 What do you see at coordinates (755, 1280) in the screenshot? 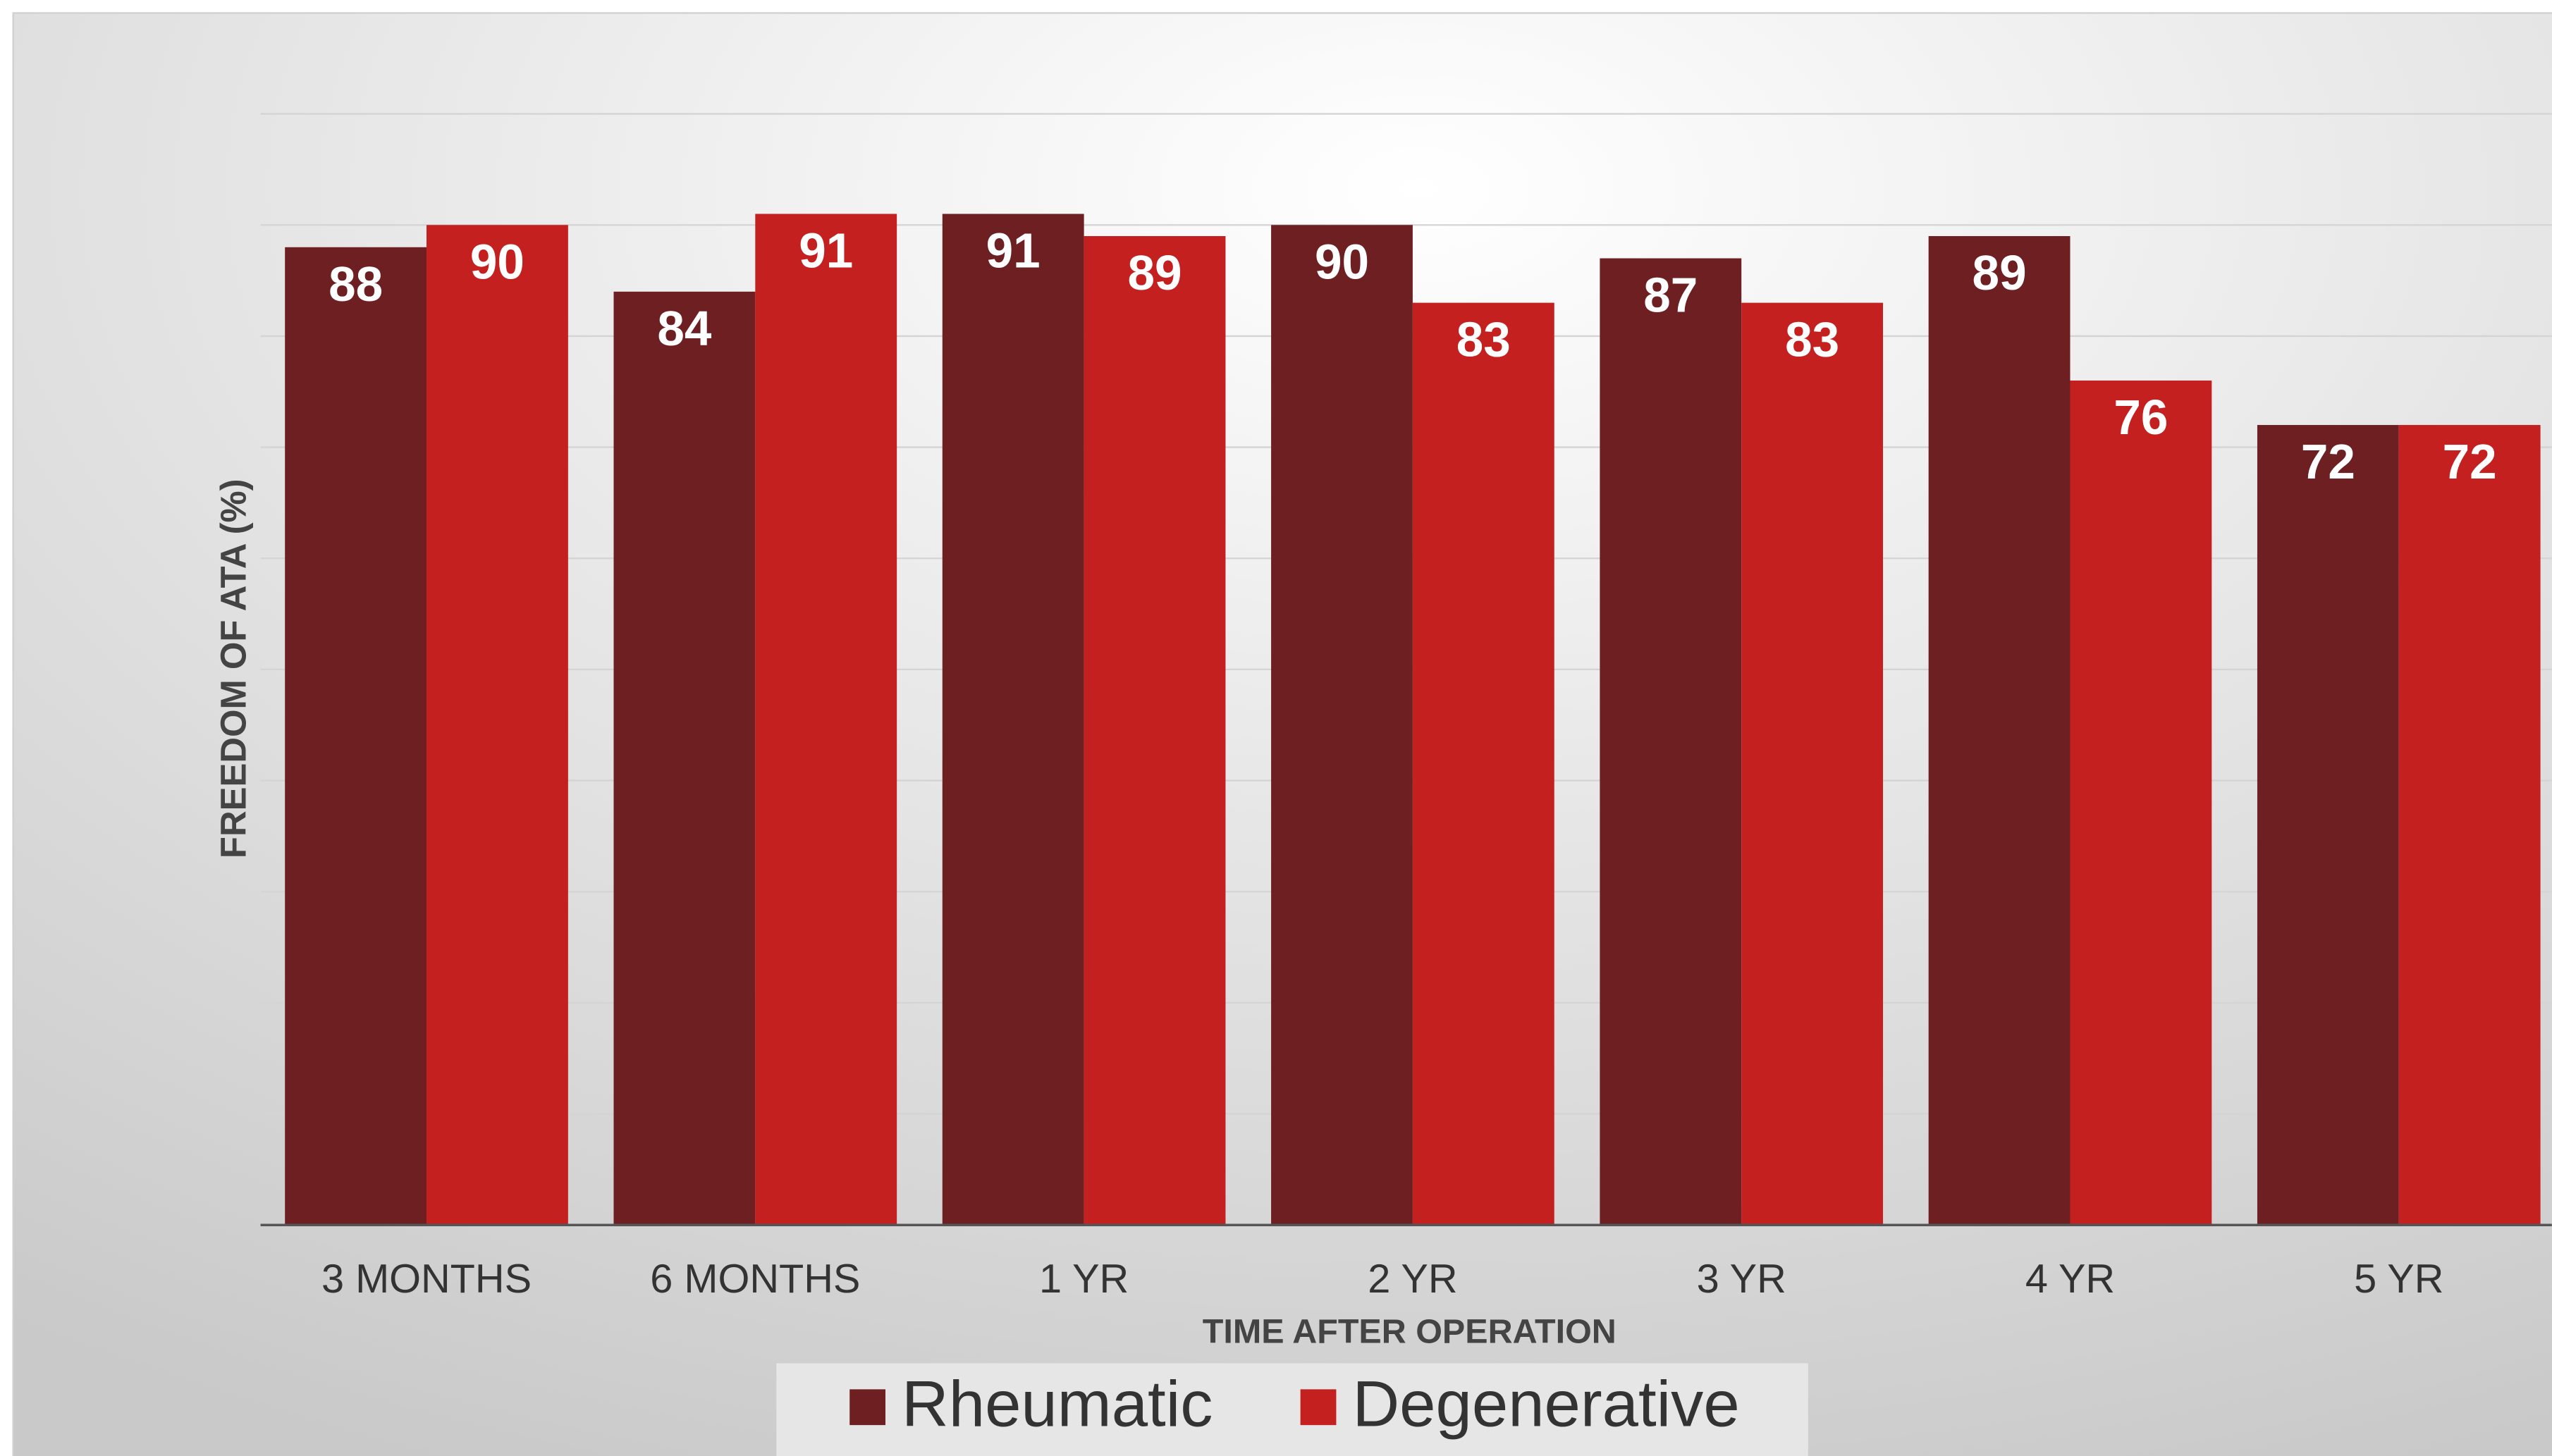
I see `x-tick-label: 6 MONTHS` at bounding box center [755, 1280].